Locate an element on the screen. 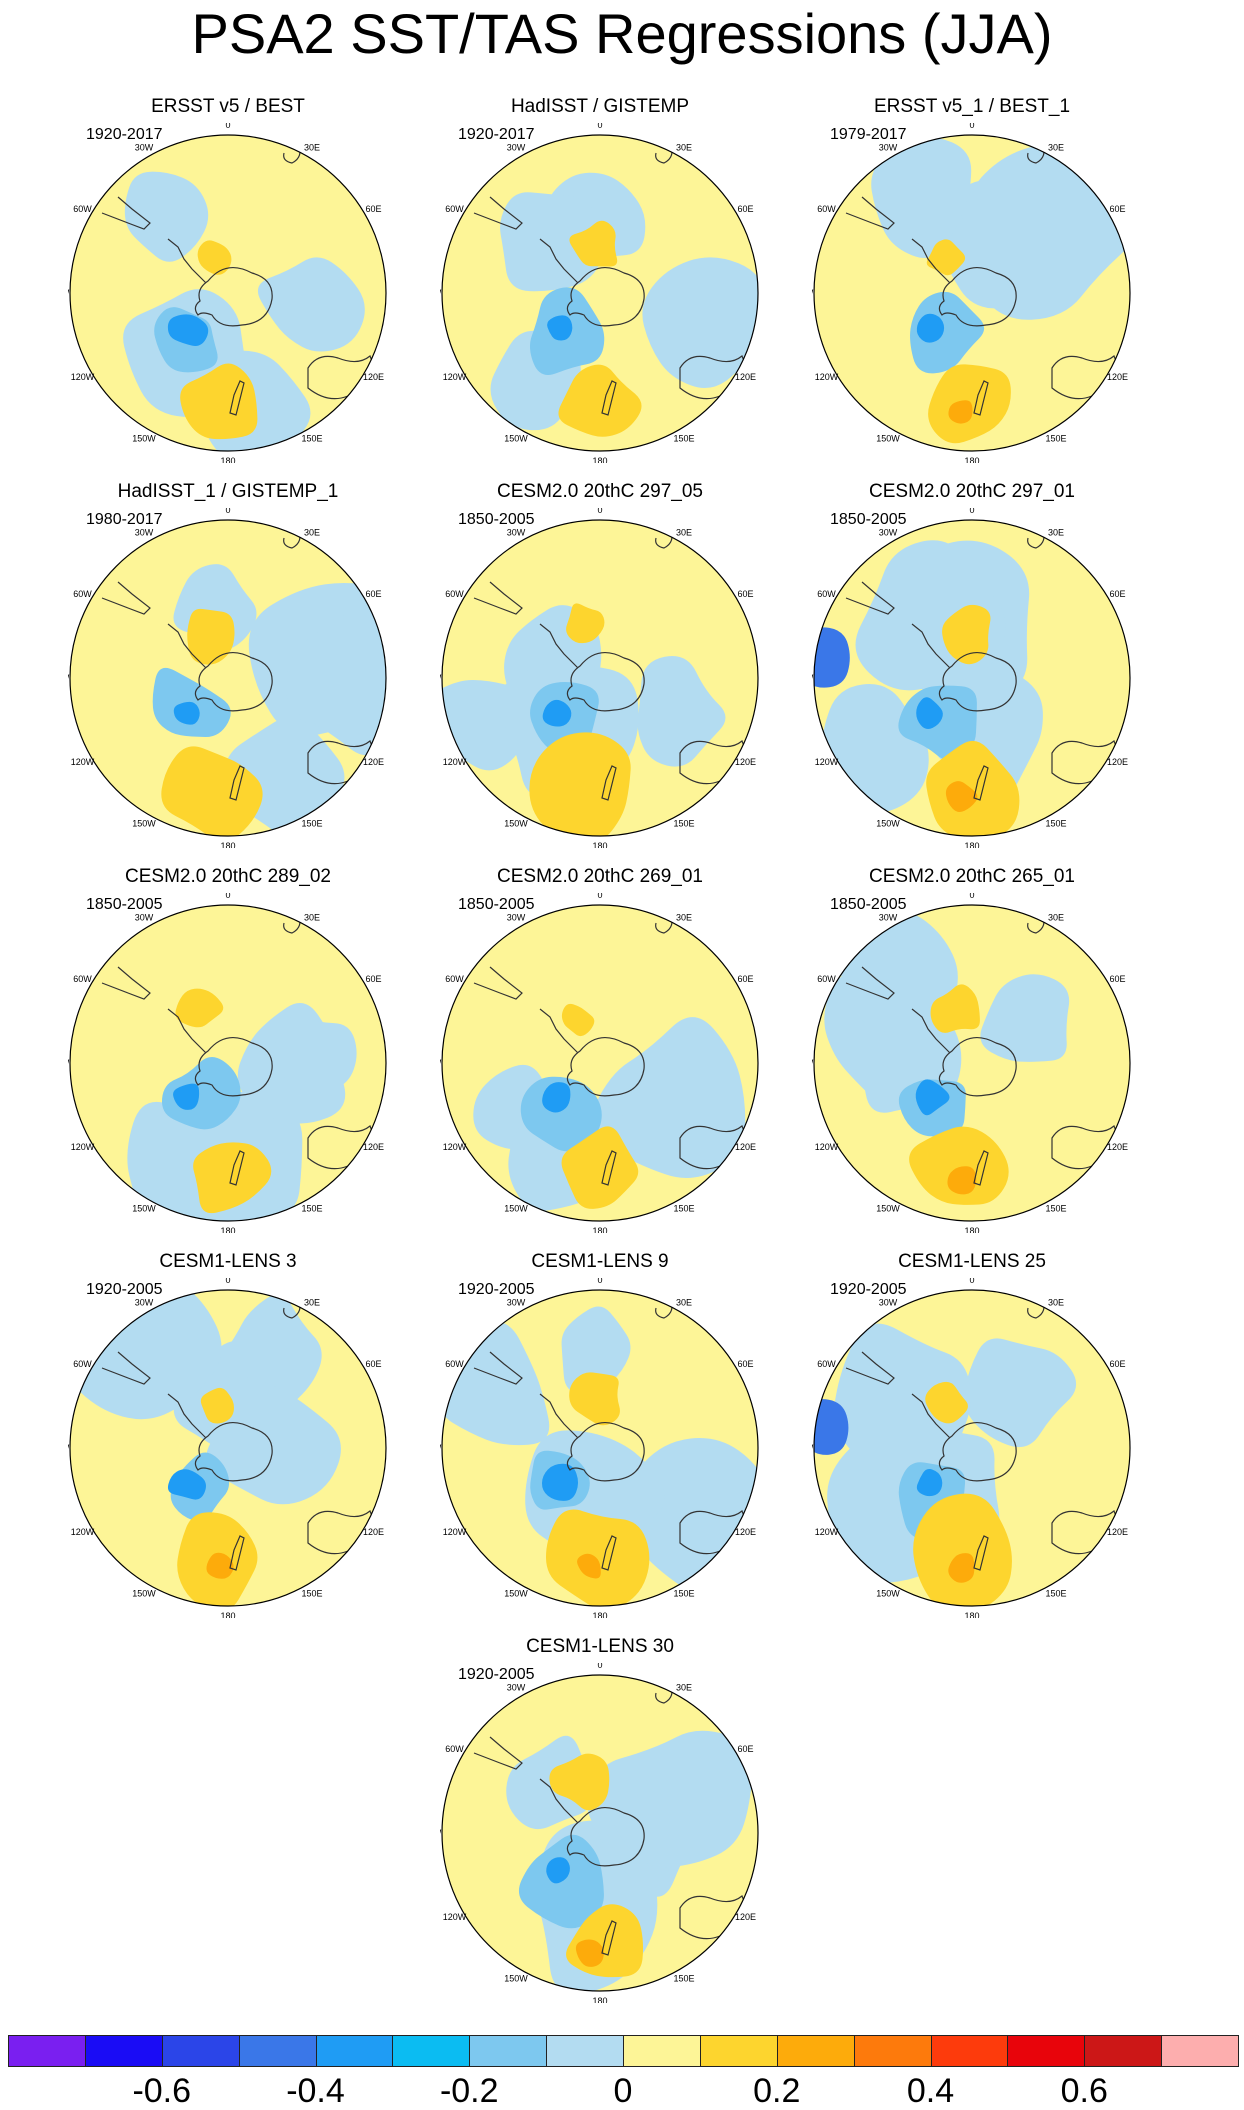  colorbar-tick-label: -0.6 is located at coordinates (162, 2091).